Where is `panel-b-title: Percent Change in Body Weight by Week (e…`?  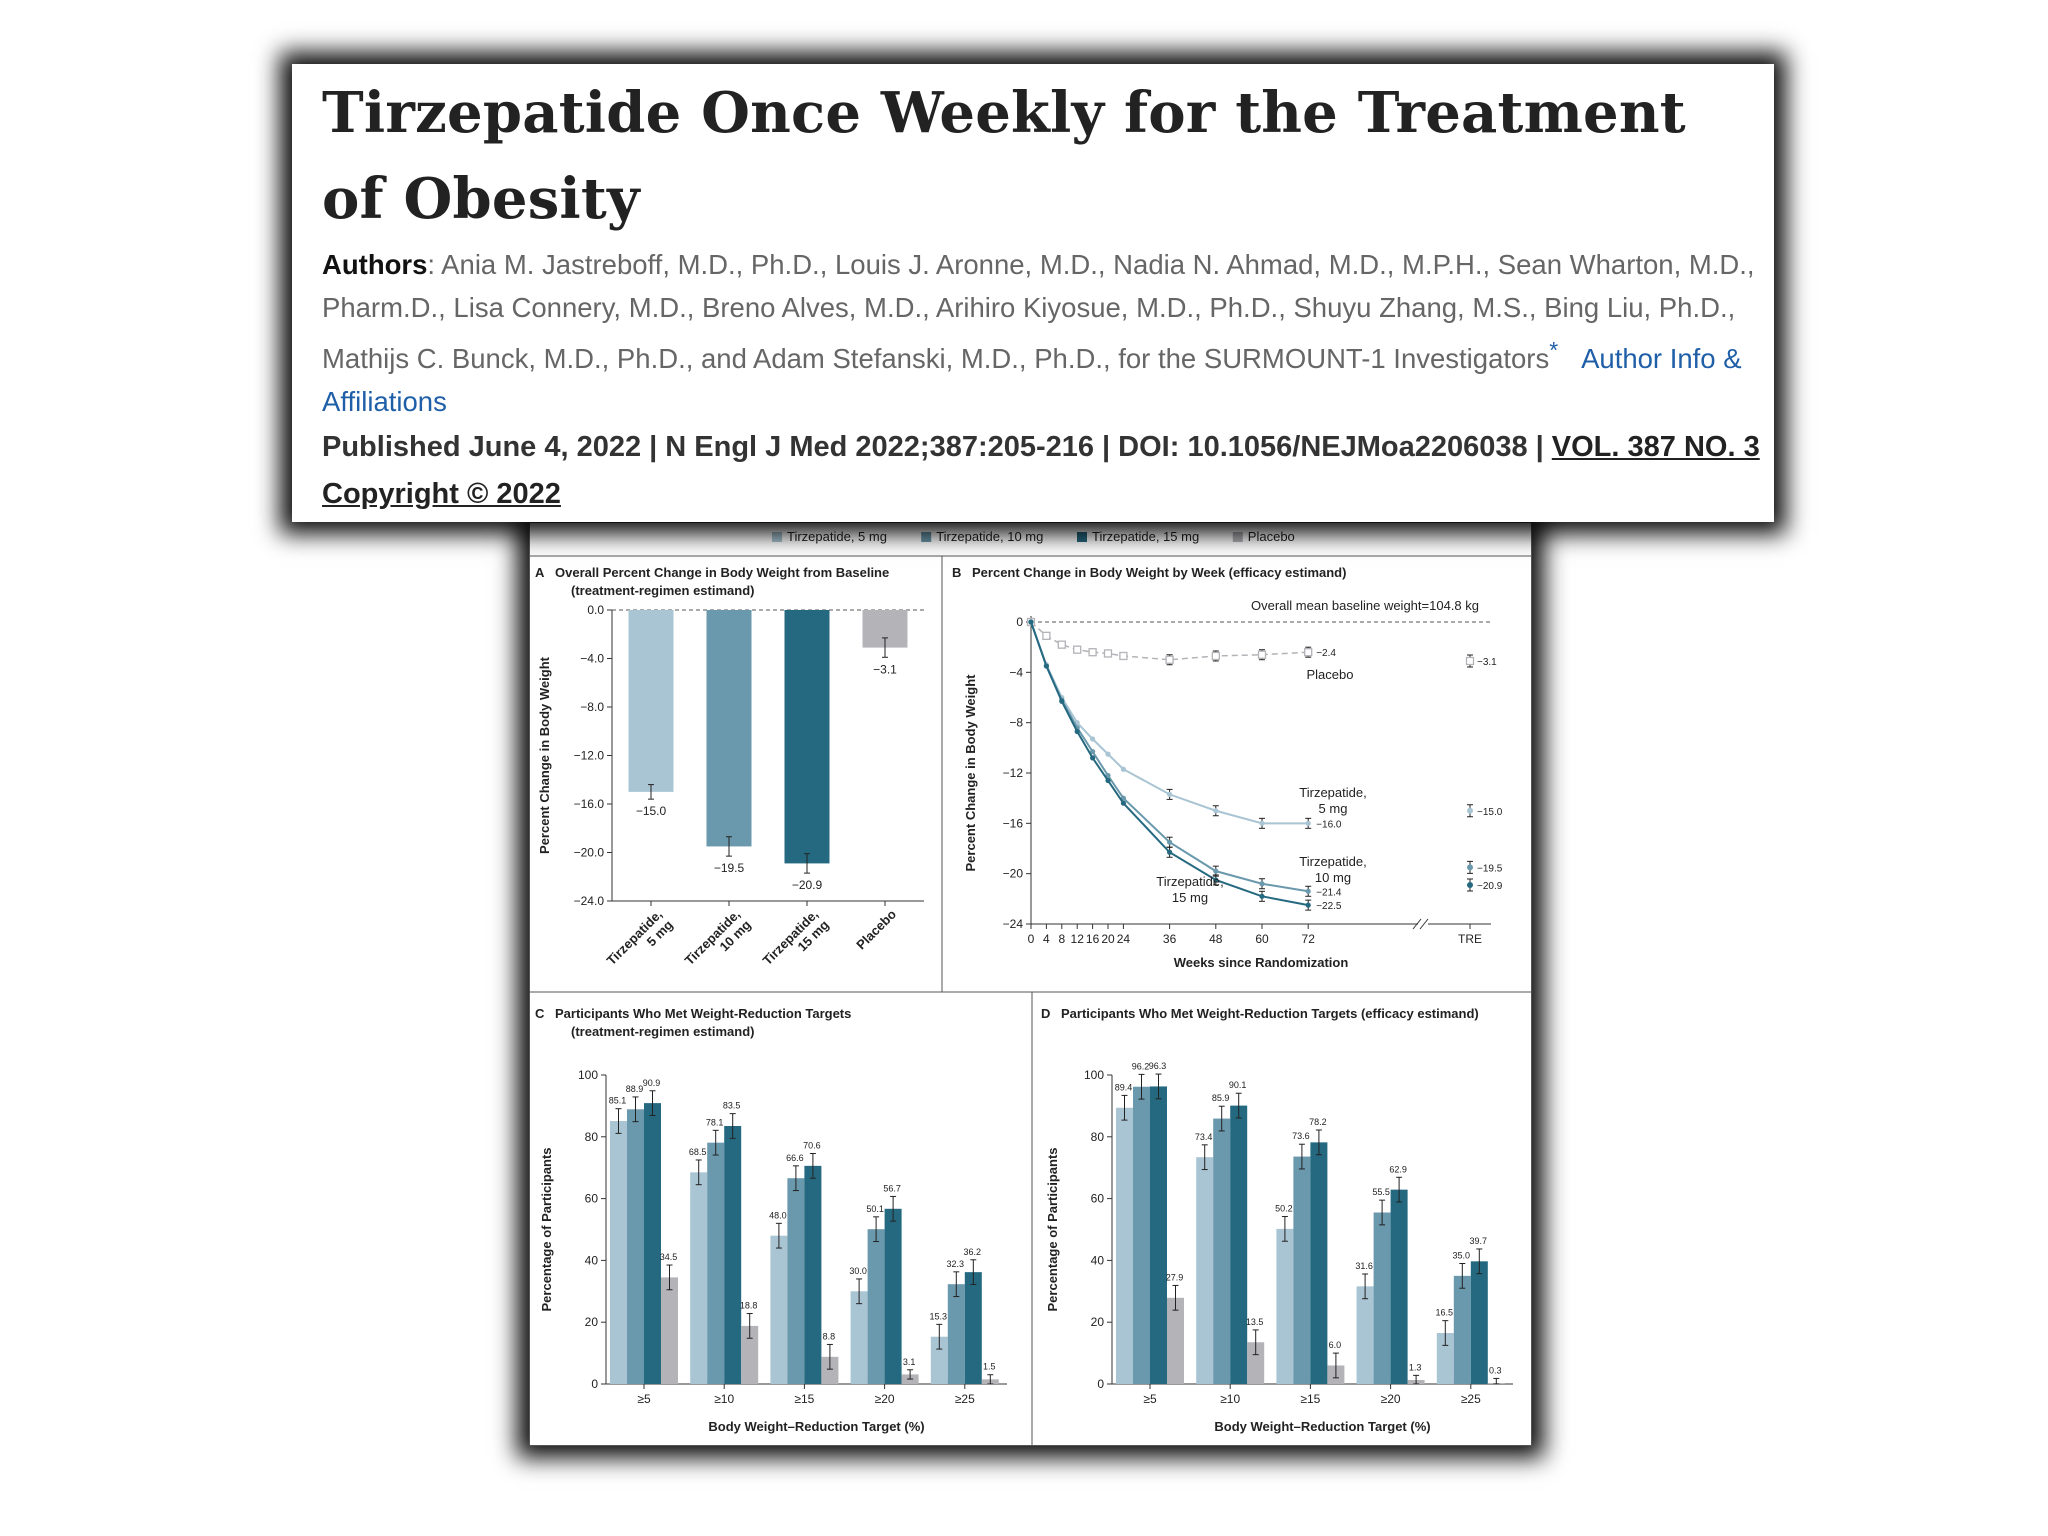 panel-b-title: Percent Change in Body Weight by Week (e… is located at coordinates (1159, 572).